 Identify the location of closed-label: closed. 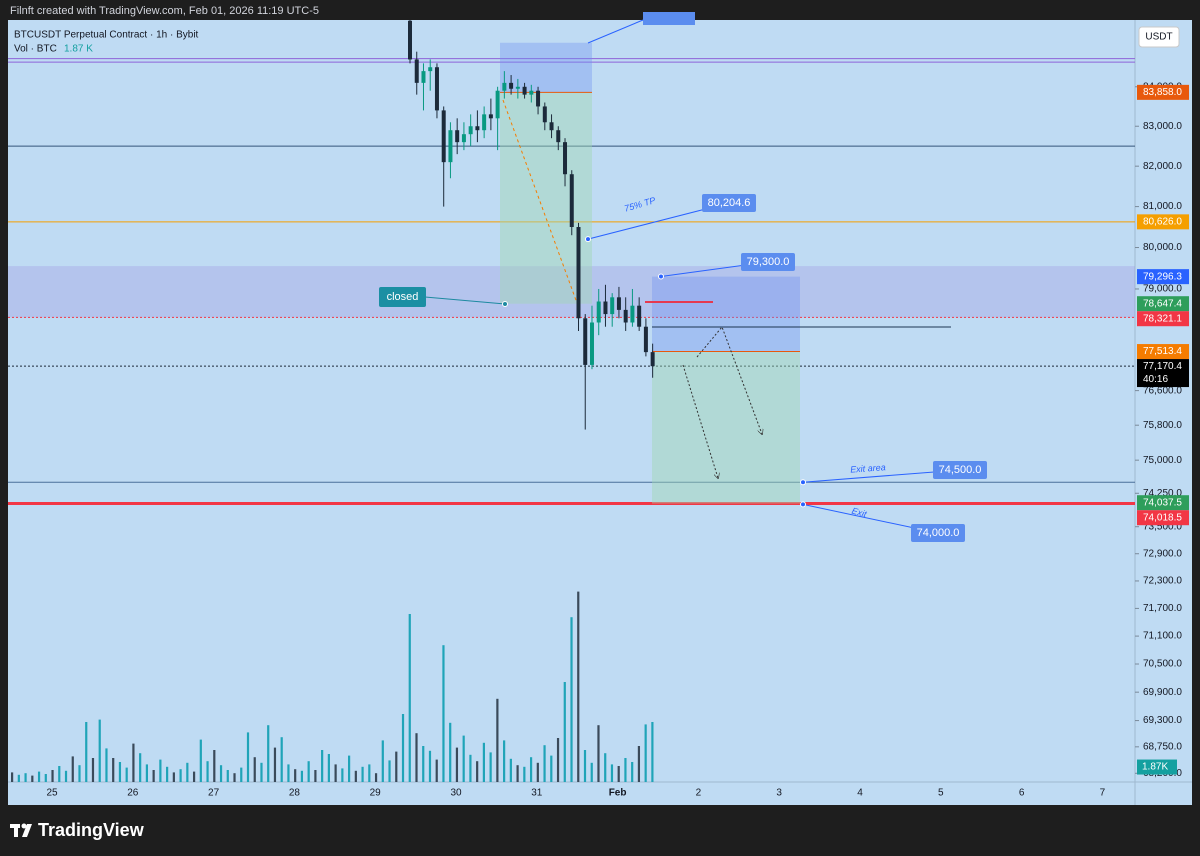
(403, 297).